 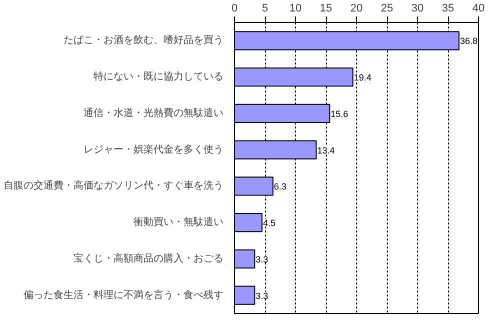 I want to click on y-tick-label: 特にない・既に協力している, so click(x=159, y=76).